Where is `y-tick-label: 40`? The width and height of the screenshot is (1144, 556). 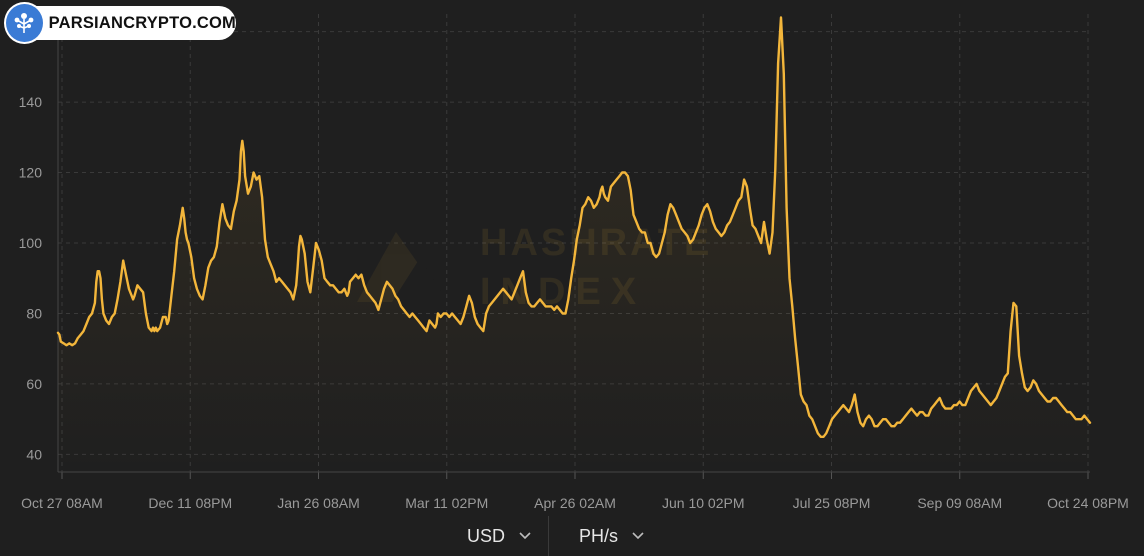
y-tick-label: 40 is located at coordinates (34, 454).